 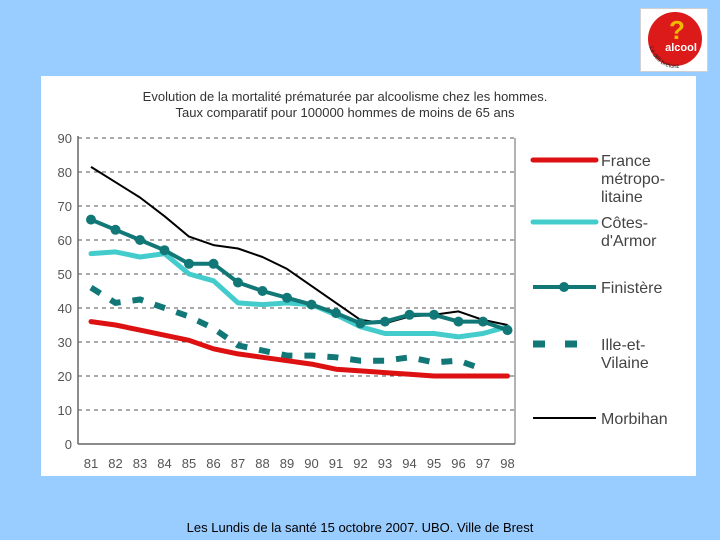 I want to click on y-tick-label: 60, so click(x=65, y=240).